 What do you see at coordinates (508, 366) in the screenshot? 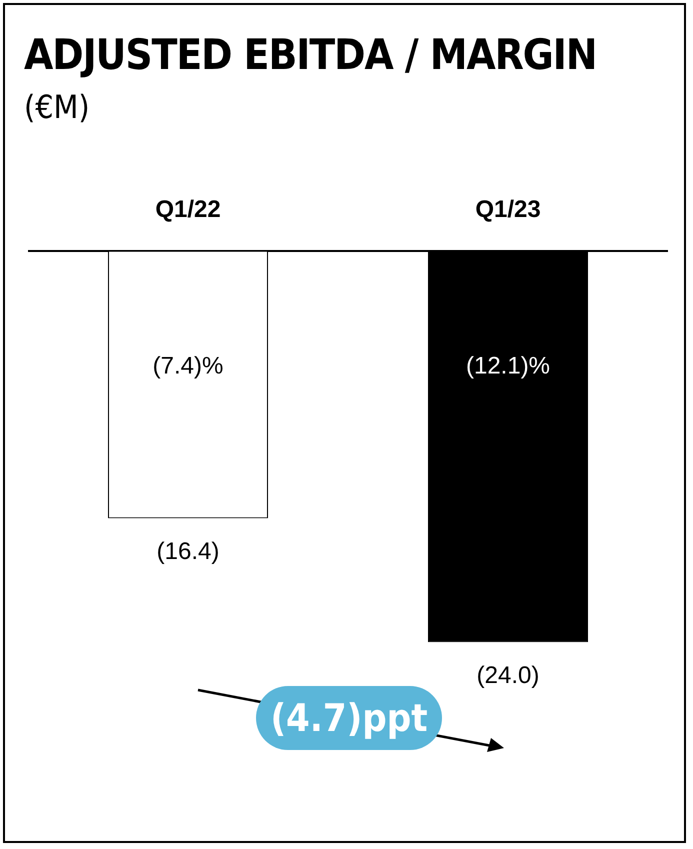
I see `annotation: (12.1)%` at bounding box center [508, 366].